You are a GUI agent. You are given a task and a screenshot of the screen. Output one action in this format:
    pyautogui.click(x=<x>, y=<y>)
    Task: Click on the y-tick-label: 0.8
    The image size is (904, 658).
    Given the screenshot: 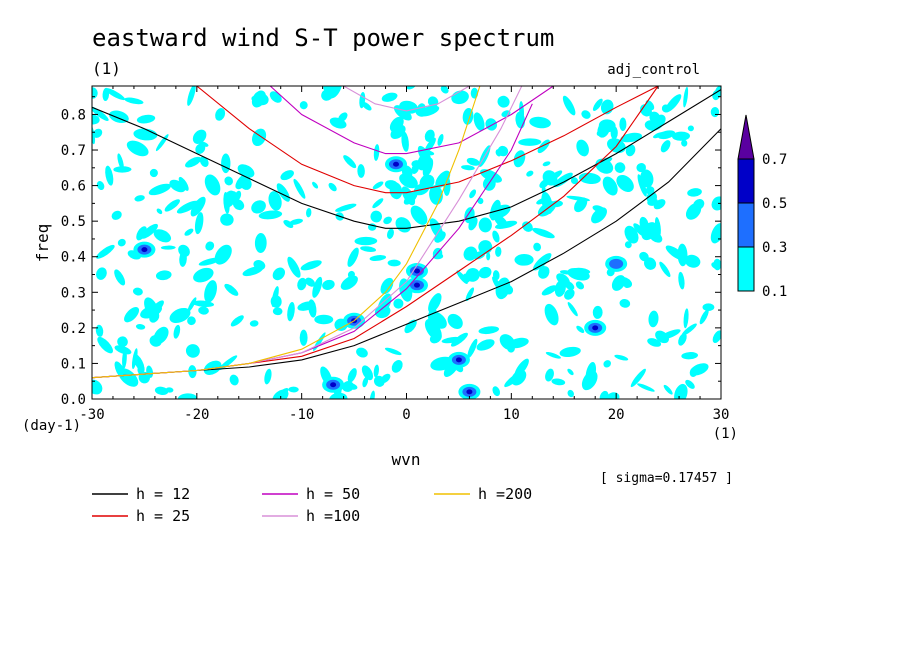 What is the action you would take?
    pyautogui.click(x=73, y=115)
    